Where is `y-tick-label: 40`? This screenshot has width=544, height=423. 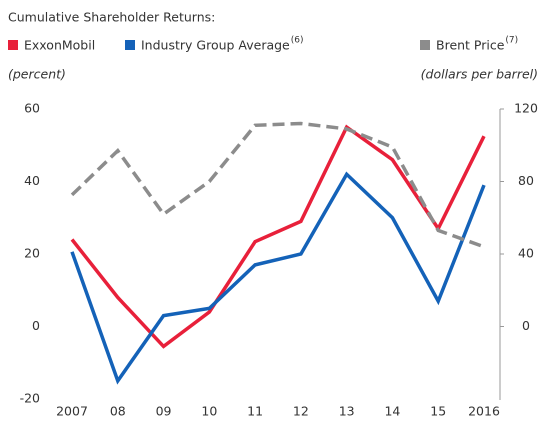 y-tick-label: 40 is located at coordinates (32, 180).